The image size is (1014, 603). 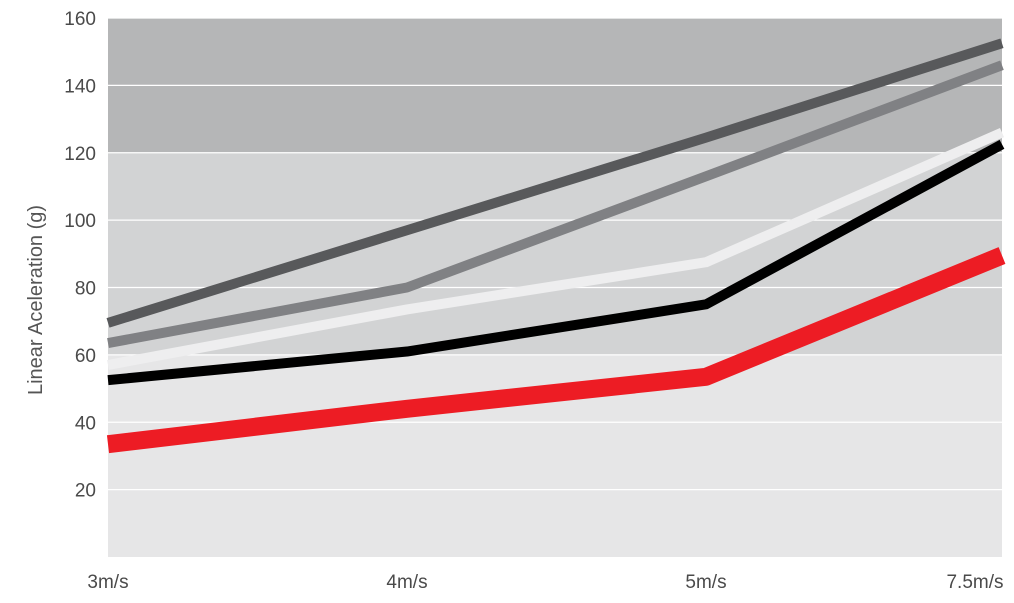 What do you see at coordinates (107, 582) in the screenshot?
I see `x-tick-label-1: 3m/s` at bounding box center [107, 582].